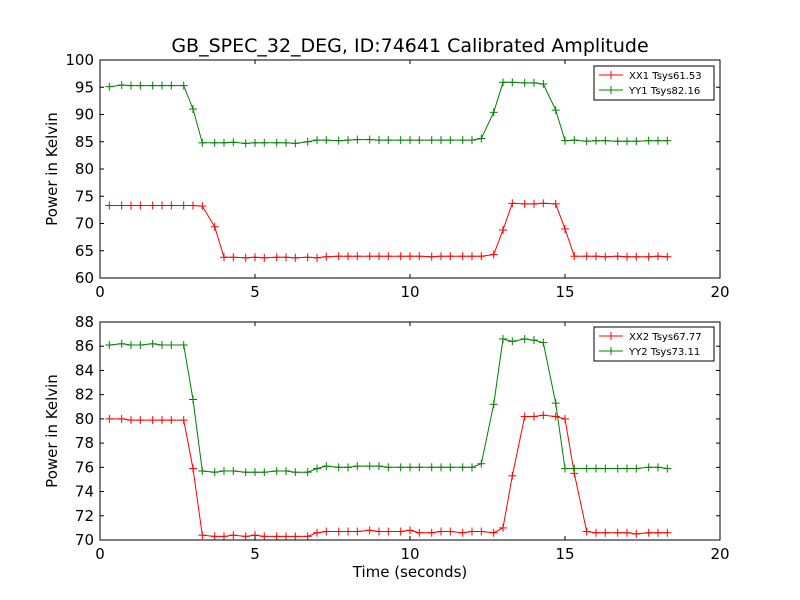 The height and width of the screenshot is (600, 800). What do you see at coordinates (84, 443) in the screenshot?
I see `y-tick-label: 78` at bounding box center [84, 443].